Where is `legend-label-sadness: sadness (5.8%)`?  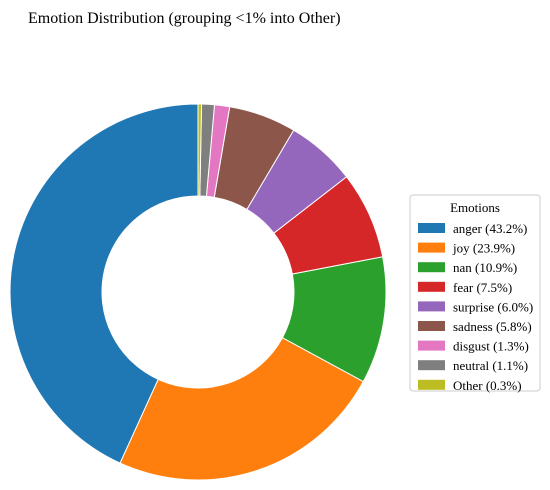
legend-label-sadness: sadness (5.8%) is located at coordinates (492, 326).